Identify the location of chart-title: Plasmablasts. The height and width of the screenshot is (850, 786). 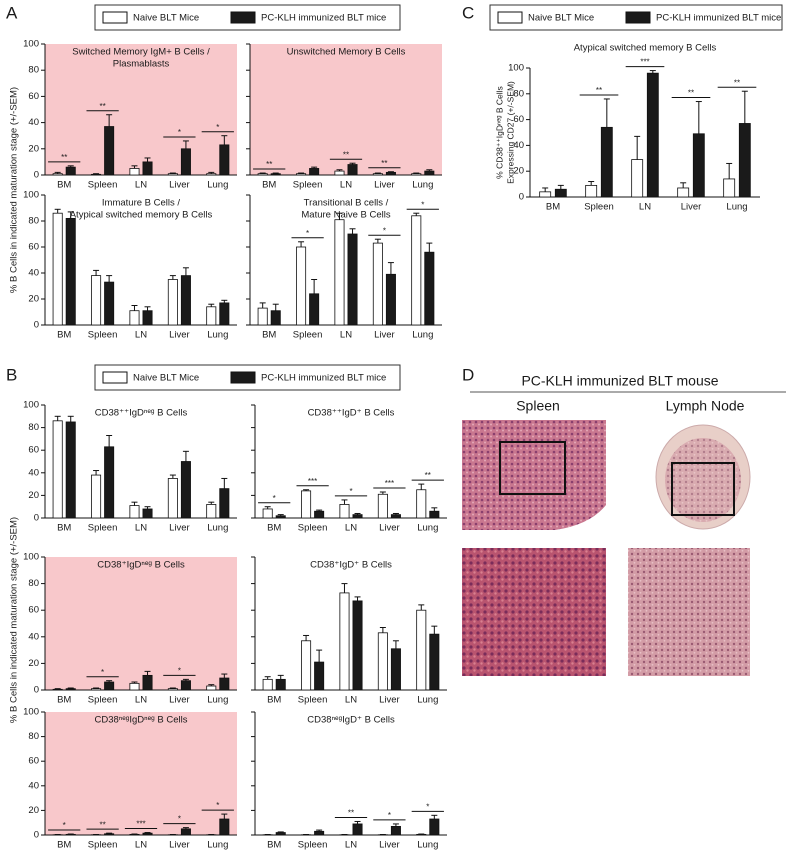
(141, 64).